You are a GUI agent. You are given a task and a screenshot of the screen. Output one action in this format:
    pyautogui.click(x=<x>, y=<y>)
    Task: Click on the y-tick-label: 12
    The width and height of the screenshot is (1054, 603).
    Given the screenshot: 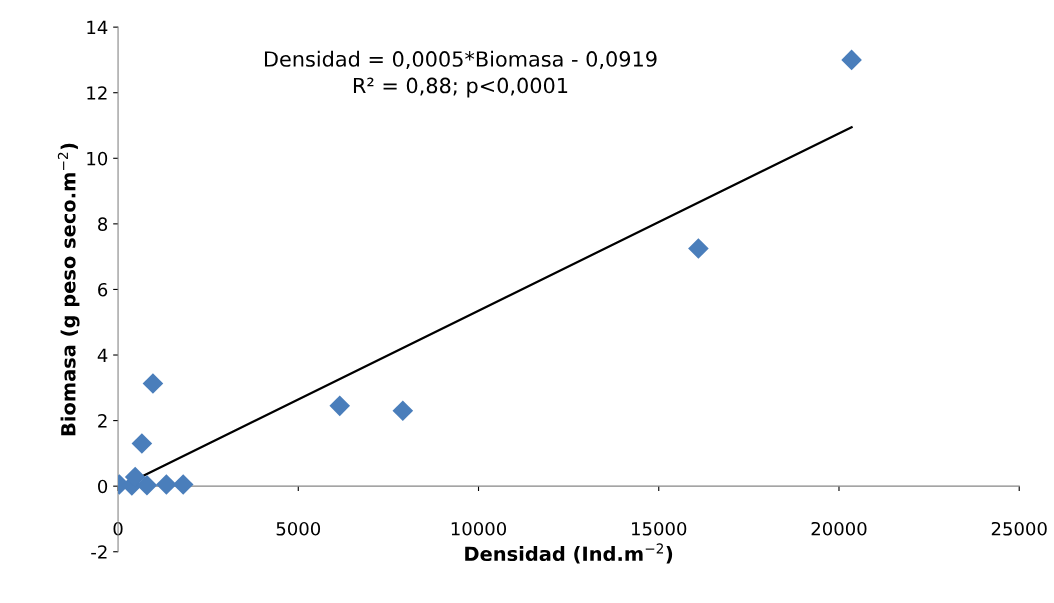 What is the action you would take?
    pyautogui.click(x=97, y=93)
    